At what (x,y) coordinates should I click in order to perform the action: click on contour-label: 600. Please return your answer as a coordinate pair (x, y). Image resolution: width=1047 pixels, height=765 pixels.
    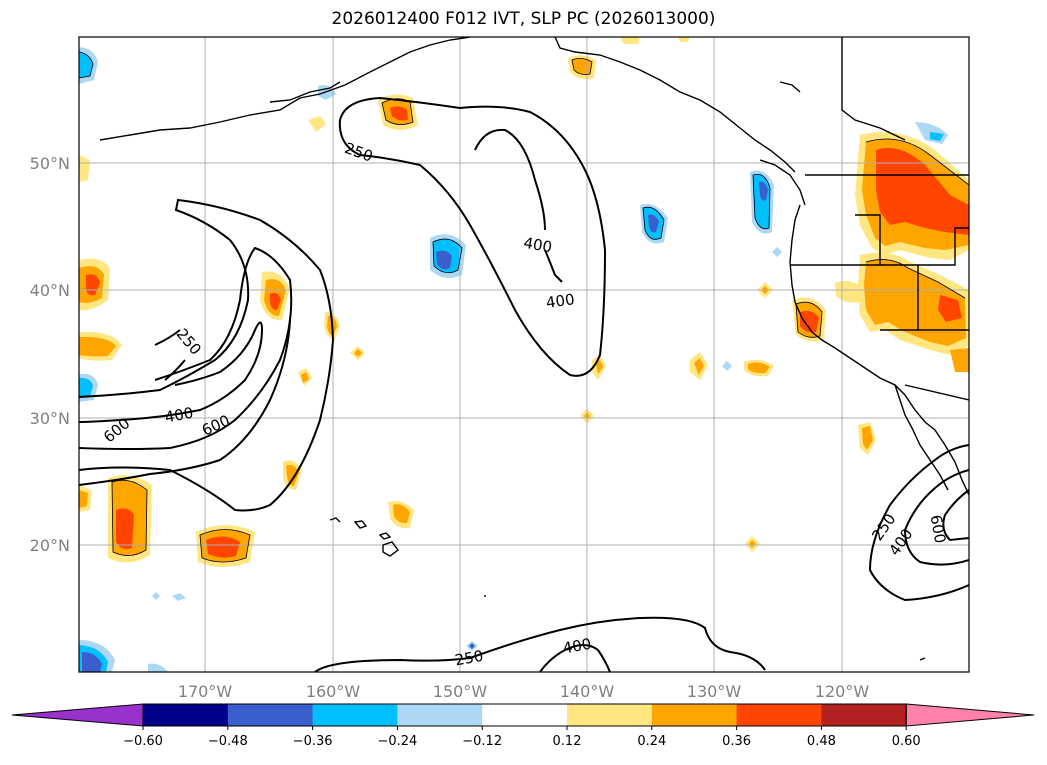
    Looking at the image, I should click on (938, 528).